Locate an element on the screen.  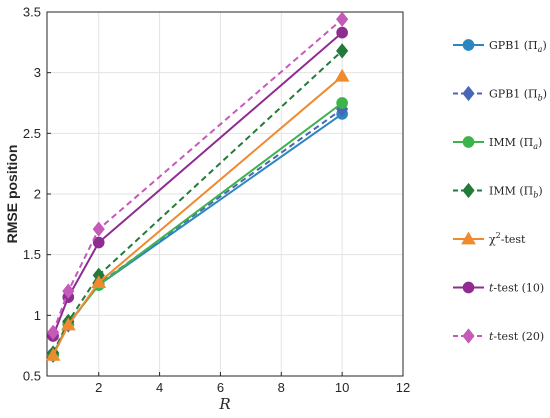
y-tick-label: 0.5 is located at coordinates (32, 376).